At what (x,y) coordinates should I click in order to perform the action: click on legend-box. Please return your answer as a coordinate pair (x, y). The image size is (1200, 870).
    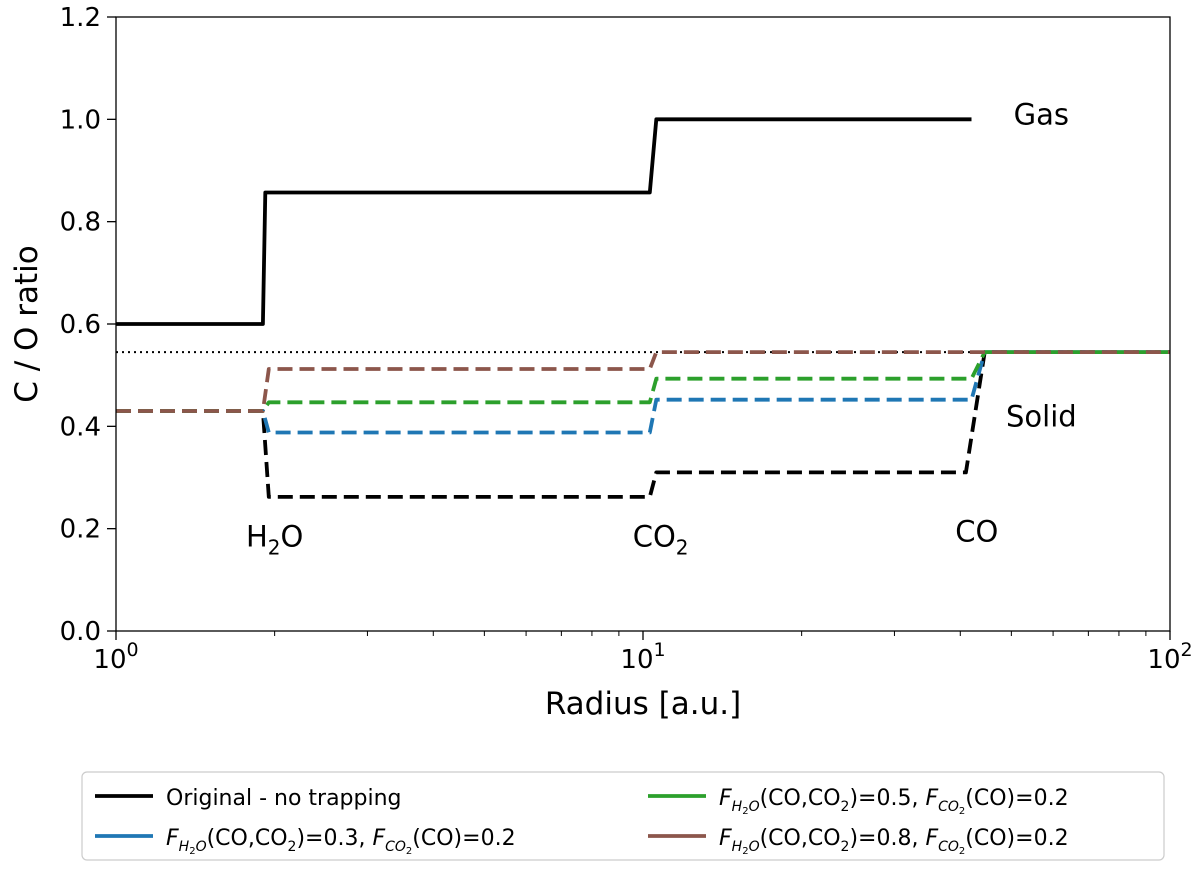
    Looking at the image, I should click on (623, 816).